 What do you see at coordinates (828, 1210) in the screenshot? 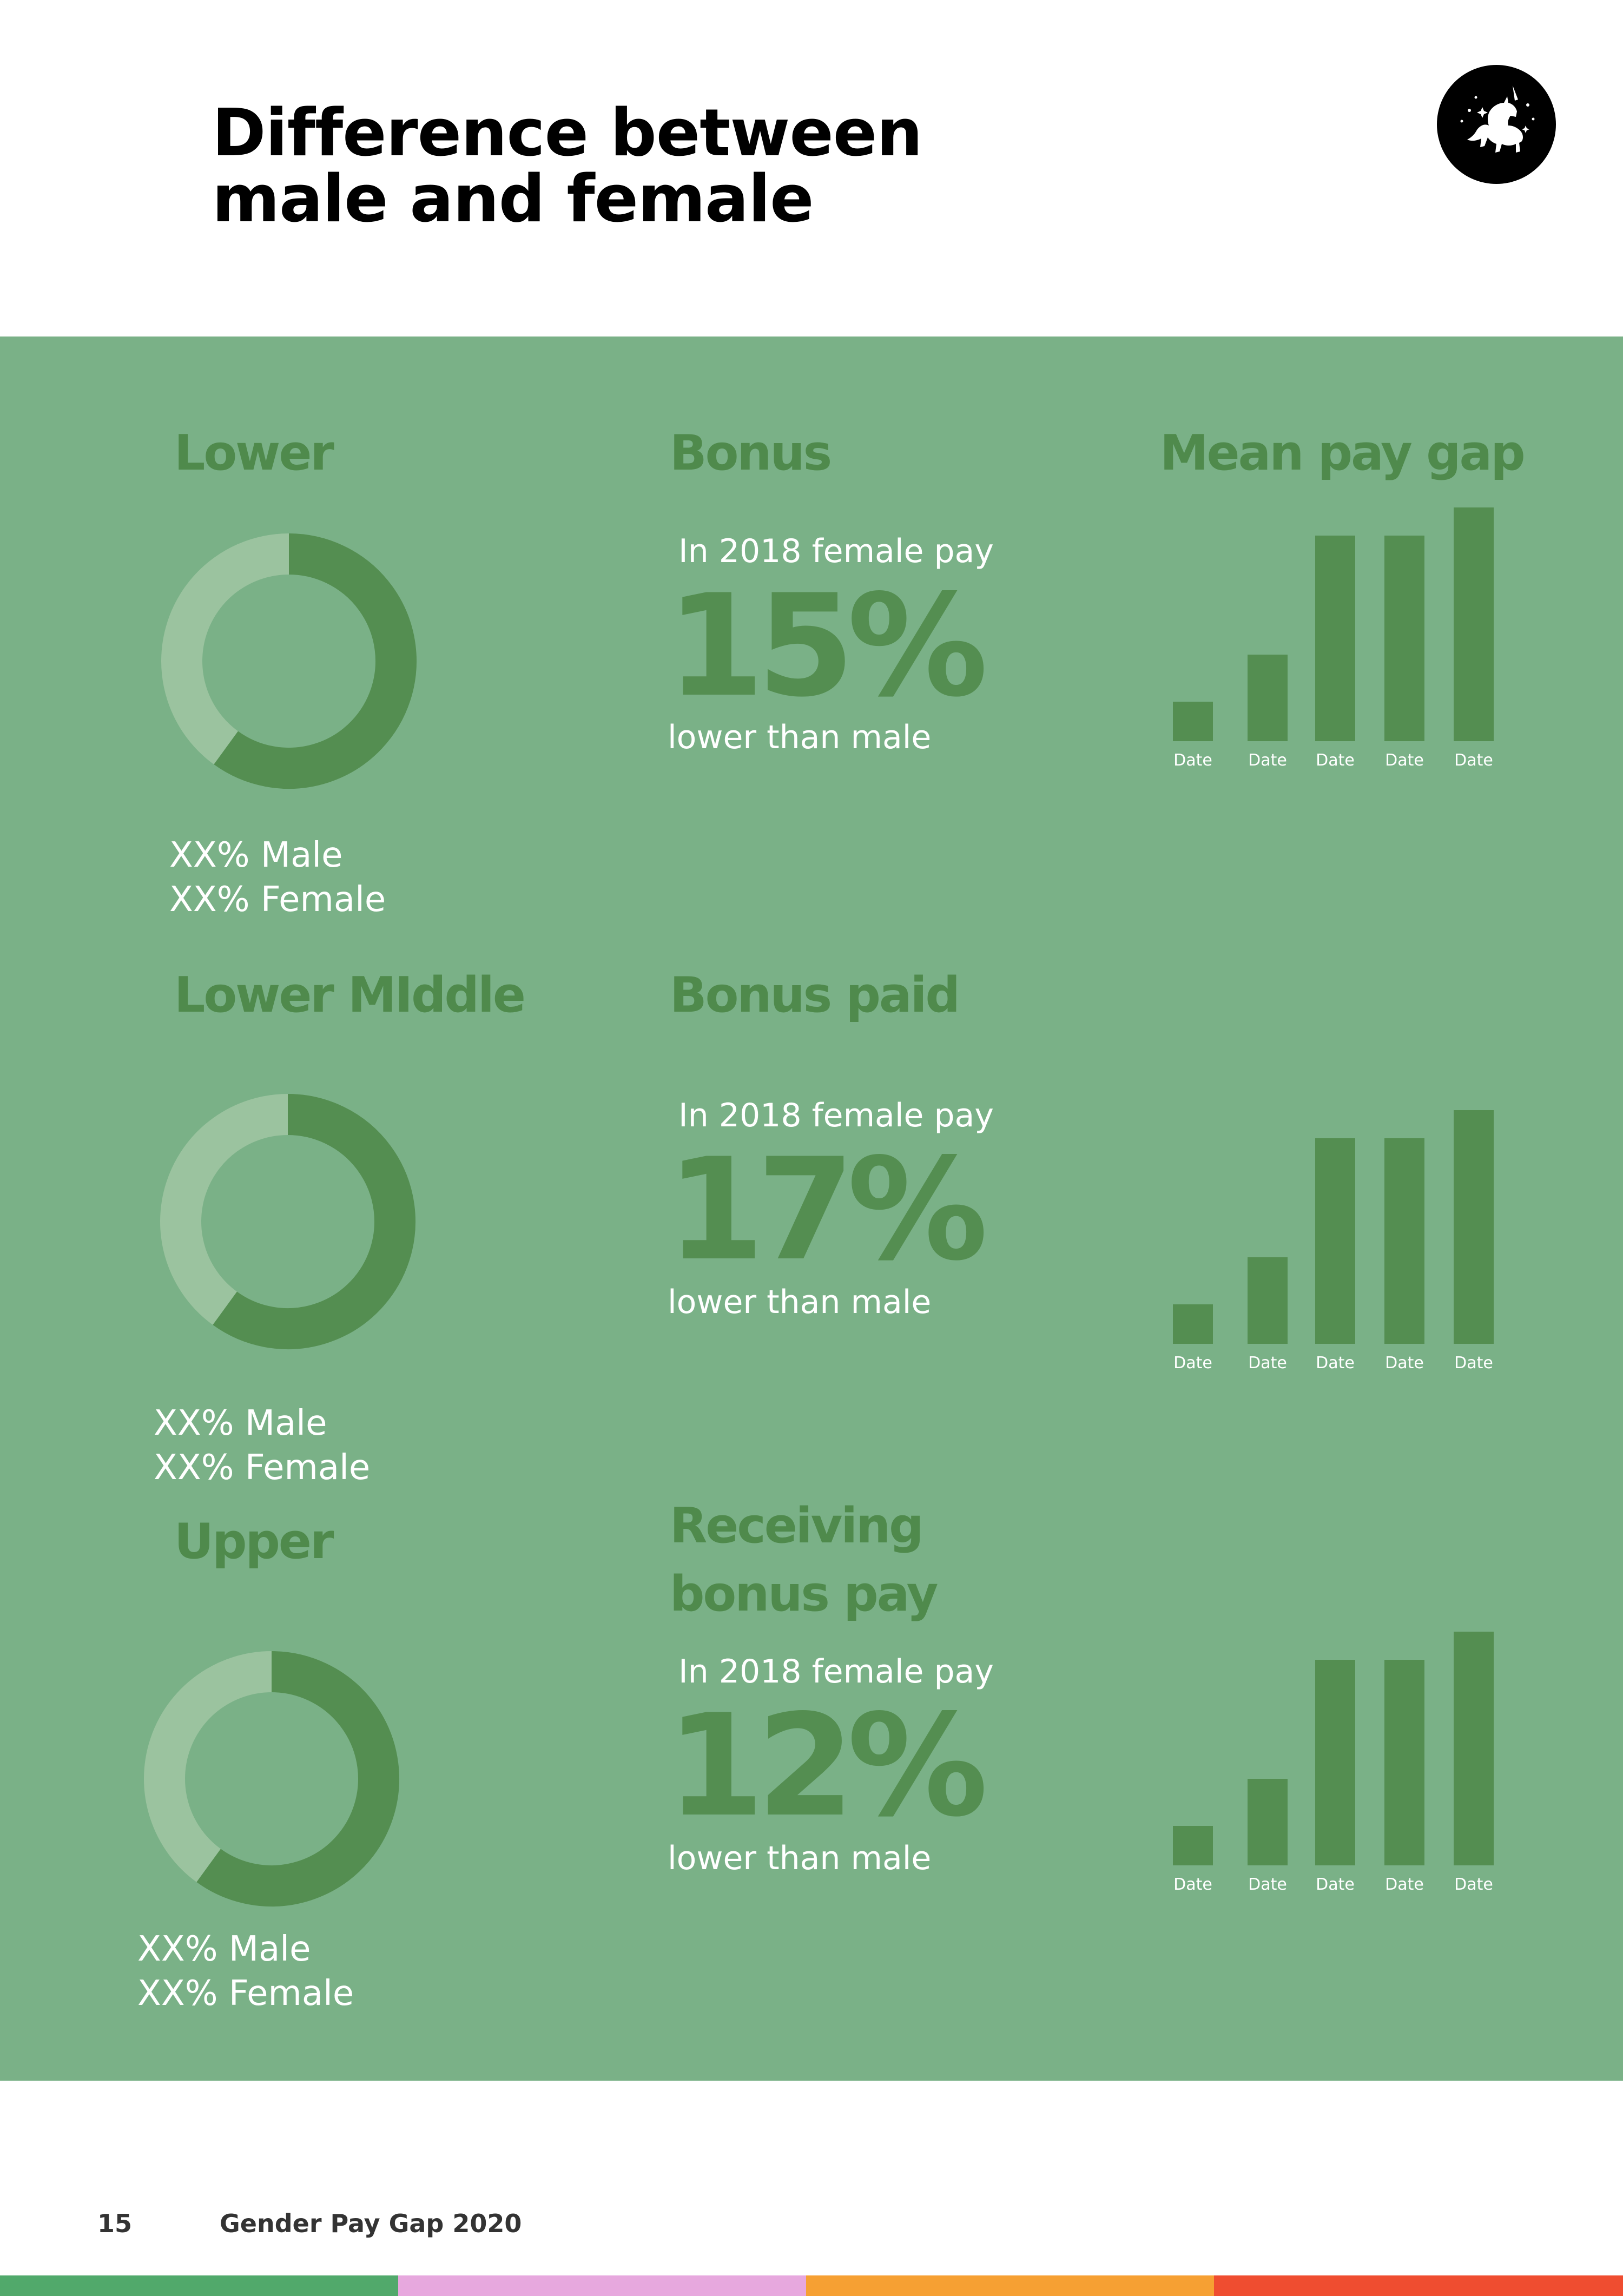
I see `stat-percentage: 17%` at bounding box center [828, 1210].